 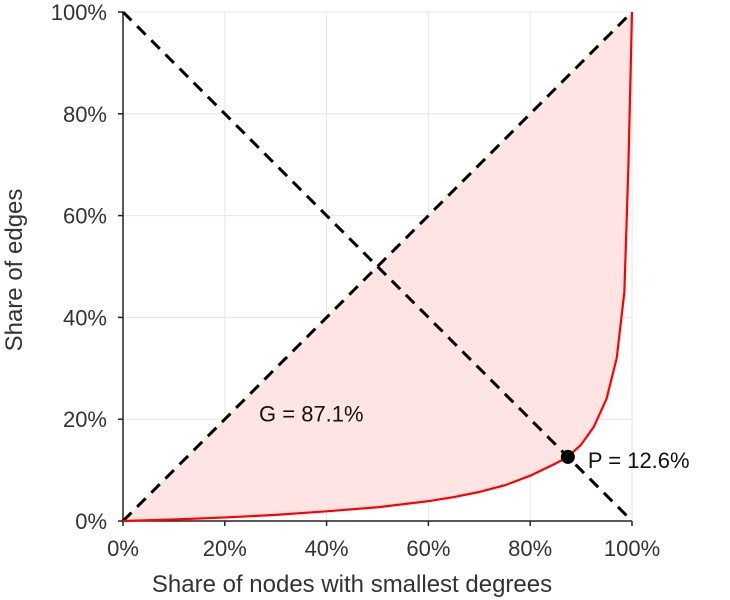 What do you see at coordinates (123, 548) in the screenshot?
I see `x-tick-label: 0%` at bounding box center [123, 548].